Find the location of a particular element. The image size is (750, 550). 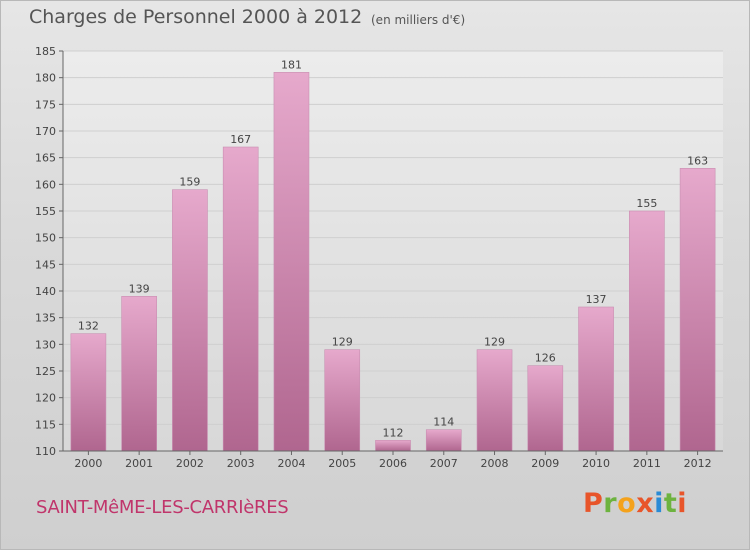

y-tick-label: 175 is located at coordinates (45, 104).